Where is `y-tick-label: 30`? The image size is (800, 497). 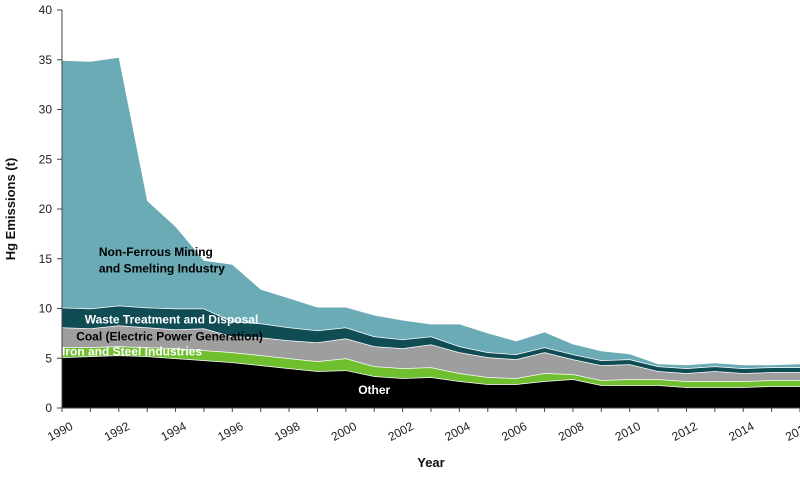
y-tick-label: 30 is located at coordinates (46, 110).